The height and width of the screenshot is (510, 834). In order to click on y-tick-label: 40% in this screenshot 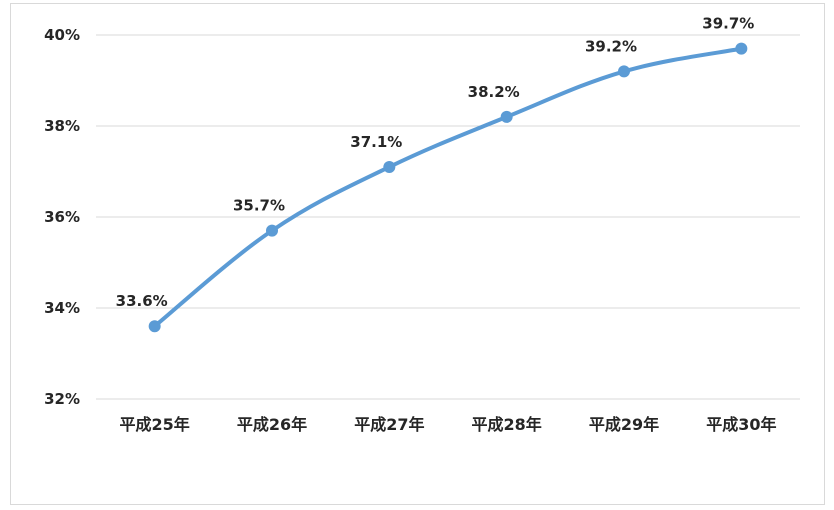, I will do `click(62, 35)`.